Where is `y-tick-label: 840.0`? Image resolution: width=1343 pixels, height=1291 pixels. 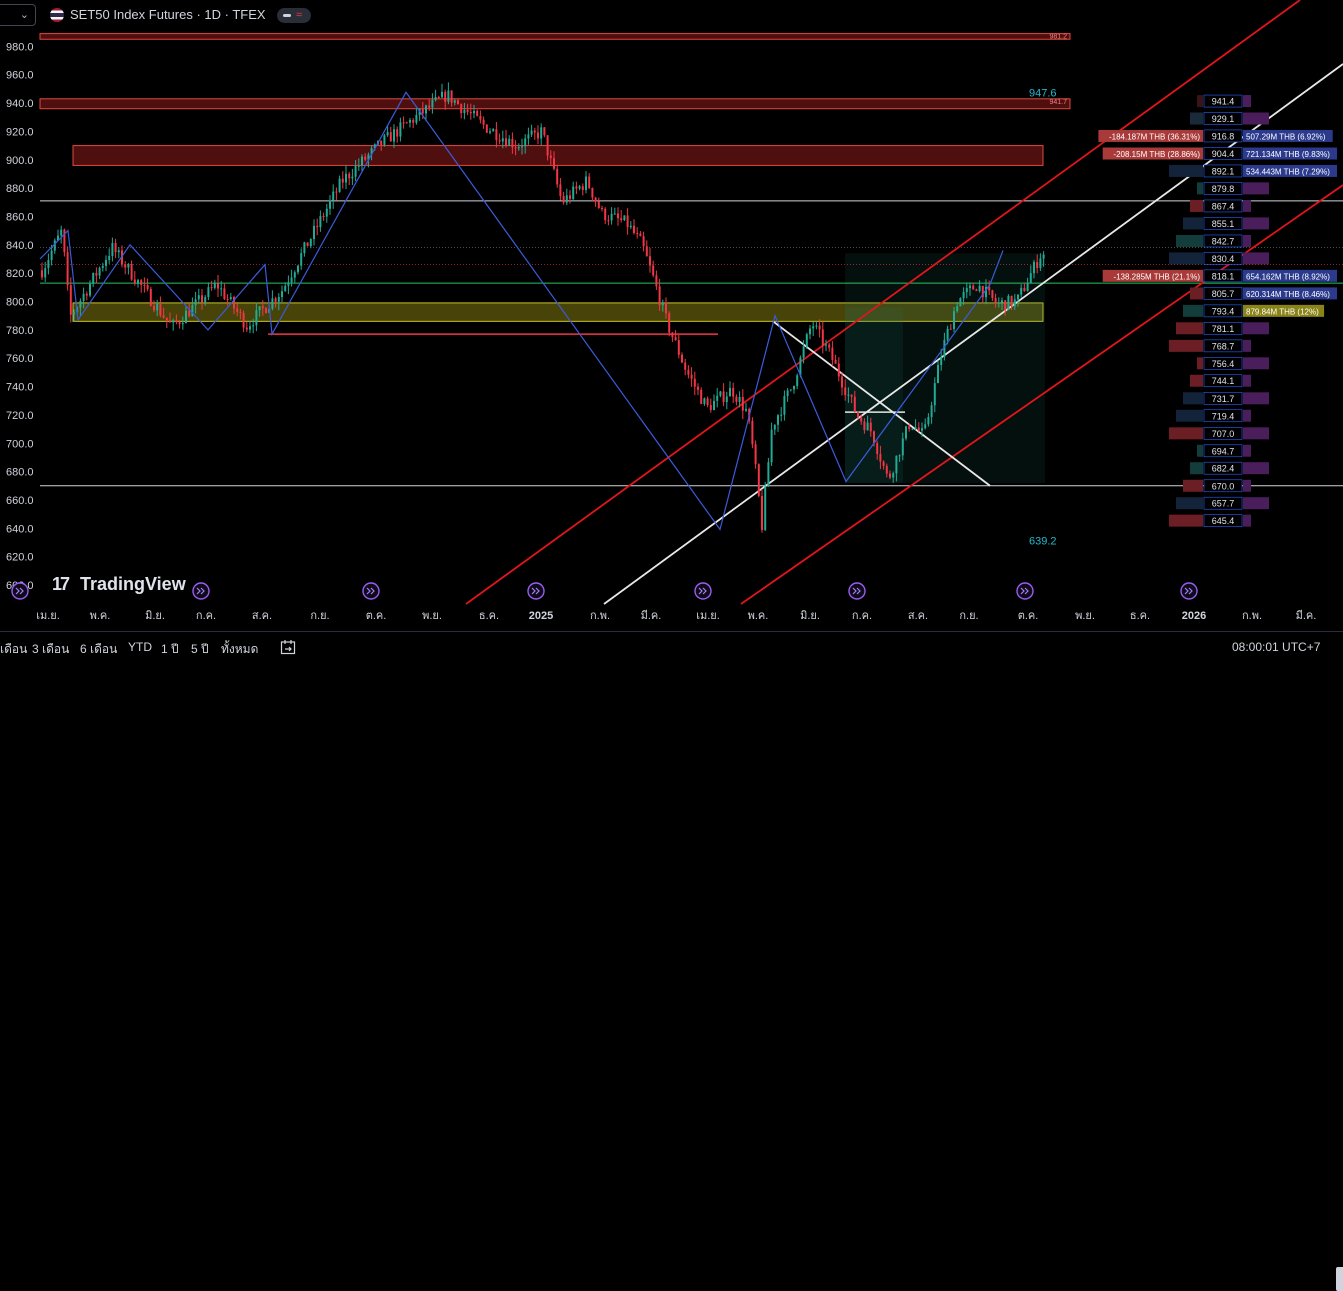
y-tick-label: 840.0 is located at coordinates (20, 246).